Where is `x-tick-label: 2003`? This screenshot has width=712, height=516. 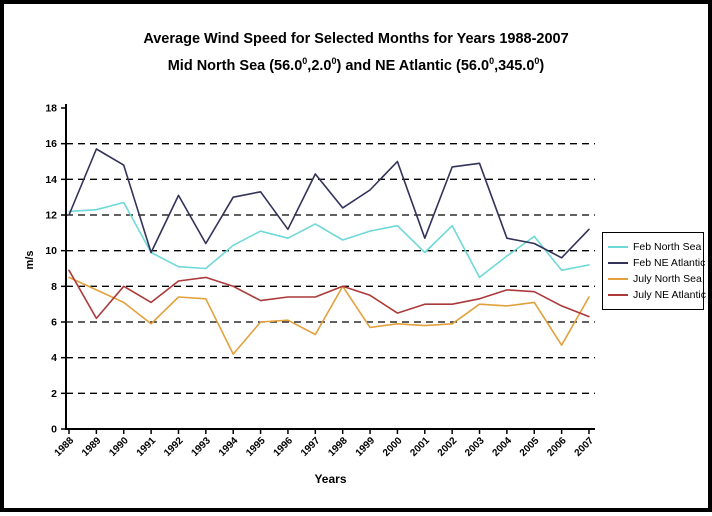 x-tick-label: 2003 is located at coordinates (475, 447).